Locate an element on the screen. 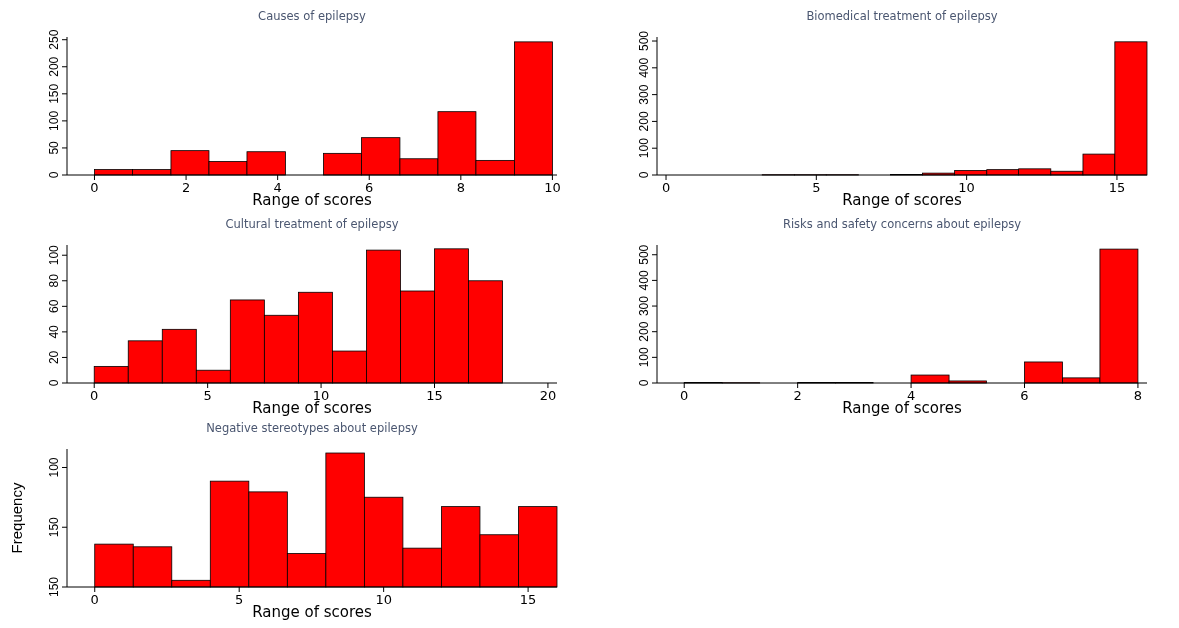  chart-title: Negative stereotypes about epilepsy is located at coordinates (312, 428).